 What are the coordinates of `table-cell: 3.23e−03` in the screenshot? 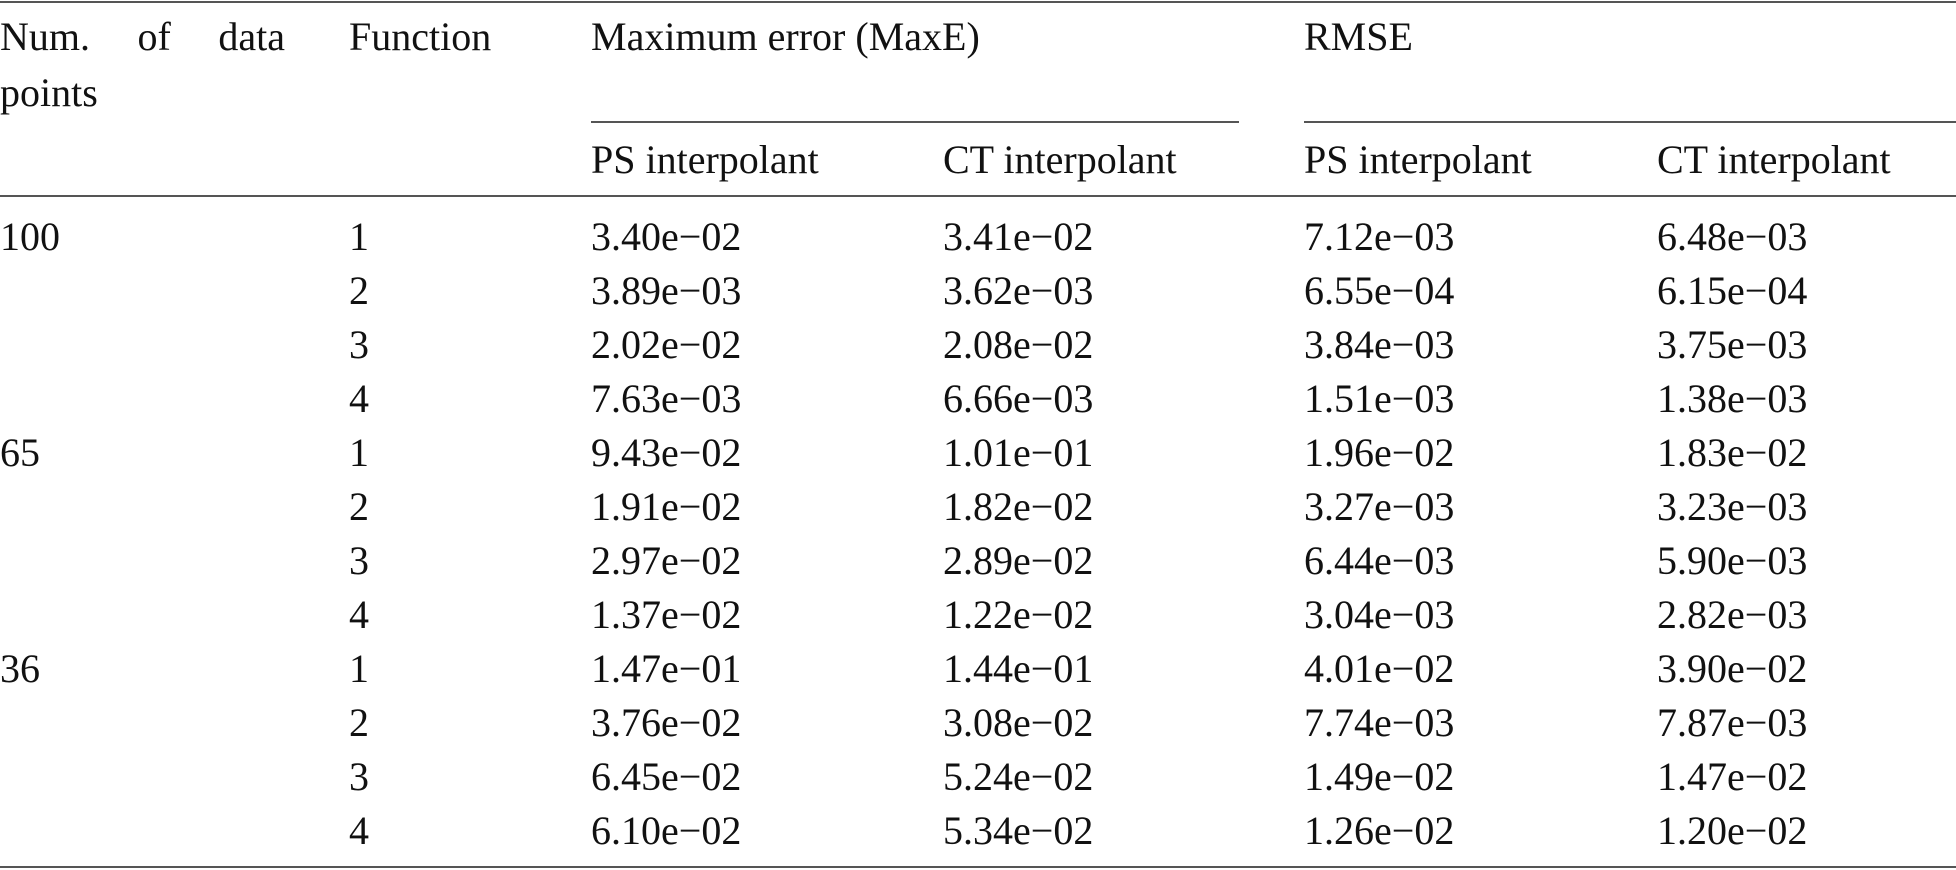 It's located at (1732, 506).